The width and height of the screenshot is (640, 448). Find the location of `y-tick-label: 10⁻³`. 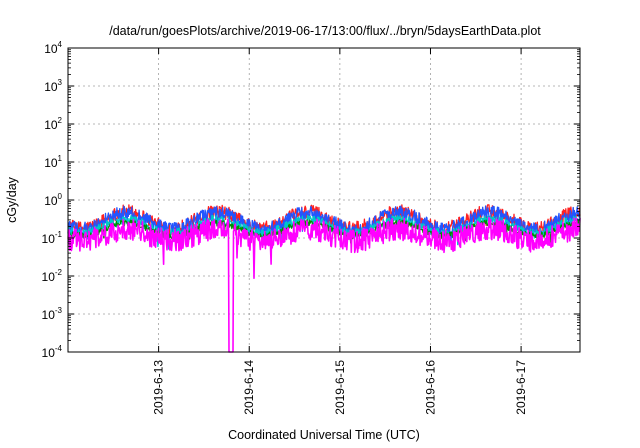

y-tick-label: 10⁻³ is located at coordinates (52, 314).